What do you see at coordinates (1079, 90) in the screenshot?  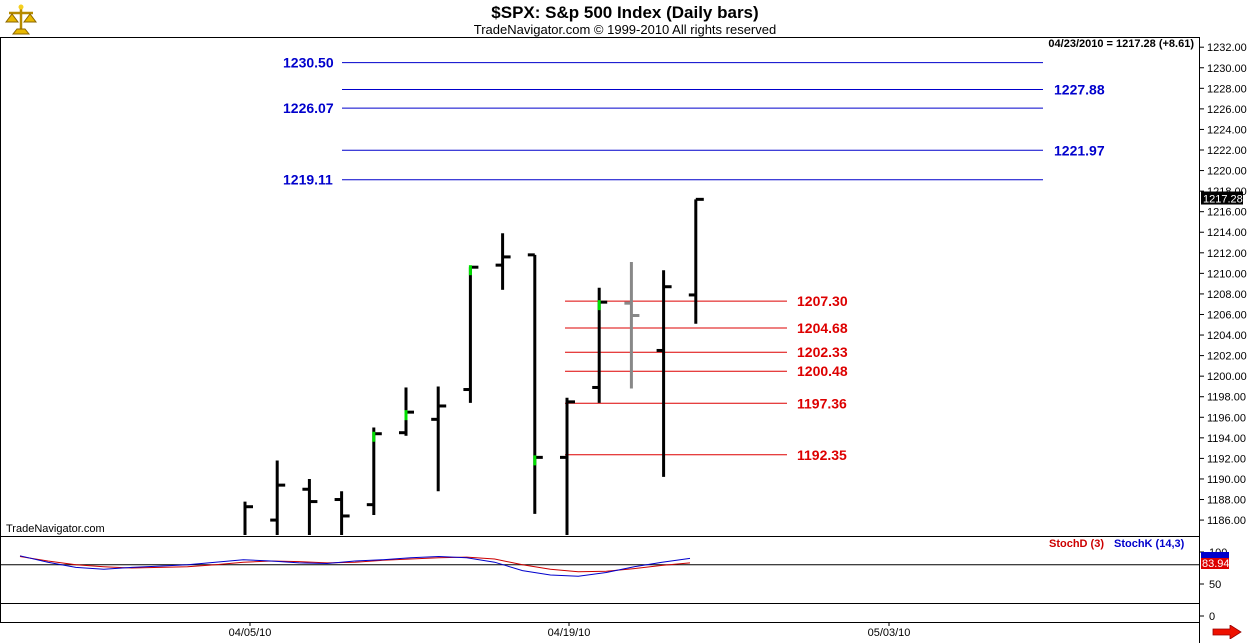 I see `upper-level-label: 1227.88` at bounding box center [1079, 90].